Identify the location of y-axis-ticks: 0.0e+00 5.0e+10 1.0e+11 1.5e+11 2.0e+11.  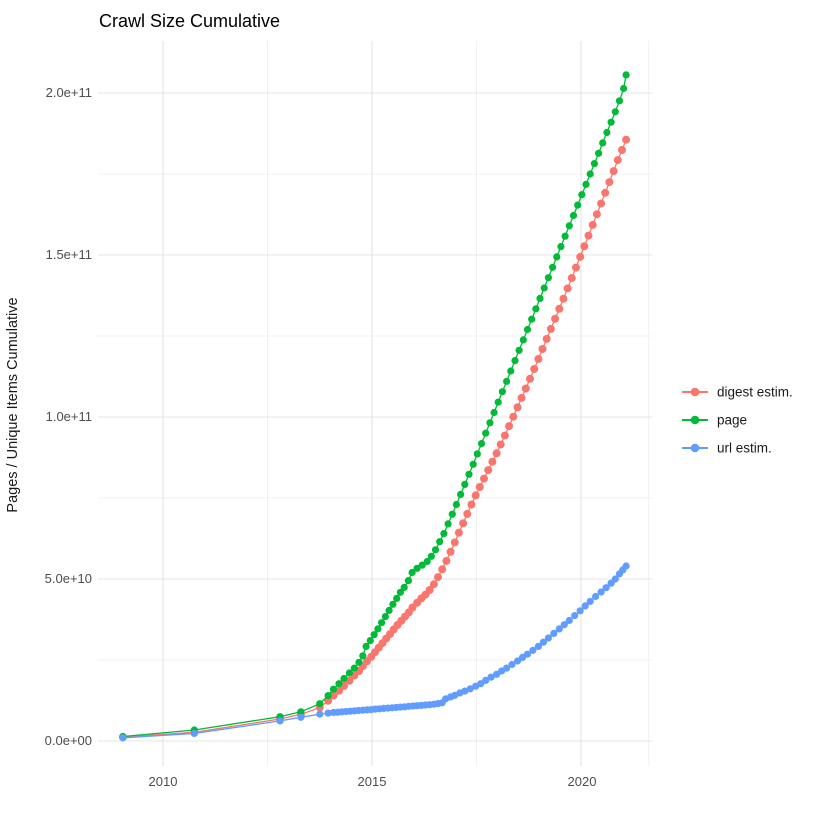
(68, 416).